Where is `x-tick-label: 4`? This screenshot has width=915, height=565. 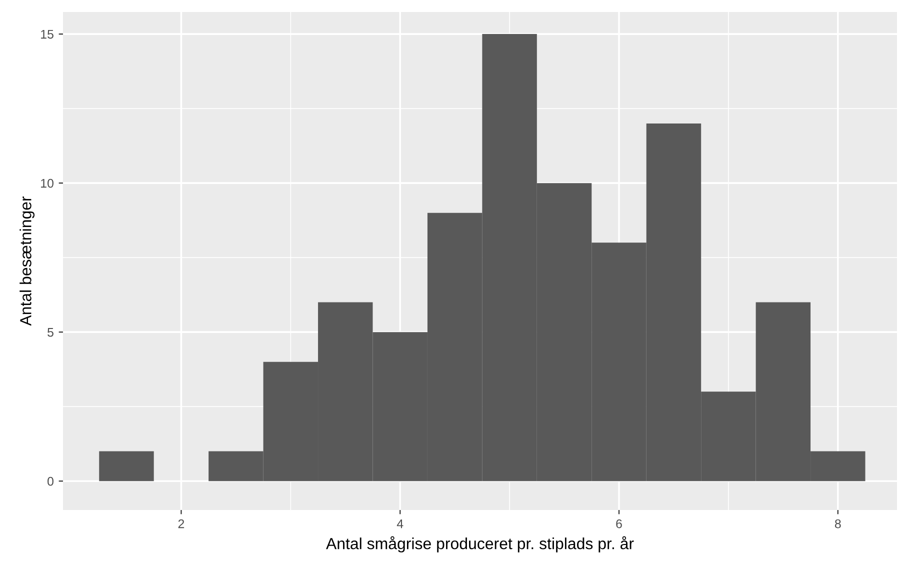
x-tick-label: 4 is located at coordinates (400, 523).